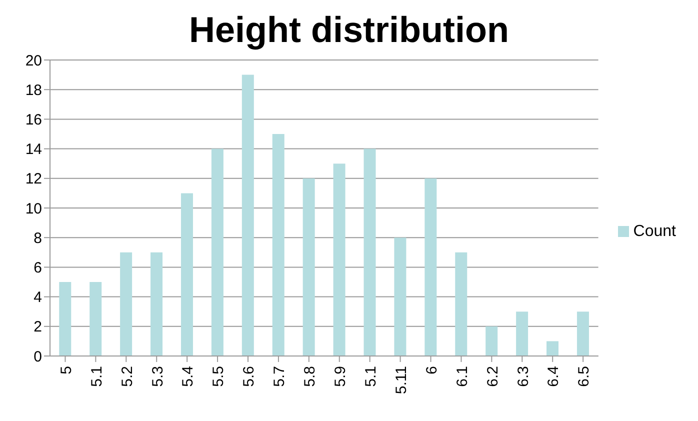 The height and width of the screenshot is (421, 698). I want to click on y-tick-label: 18, so click(33, 90).